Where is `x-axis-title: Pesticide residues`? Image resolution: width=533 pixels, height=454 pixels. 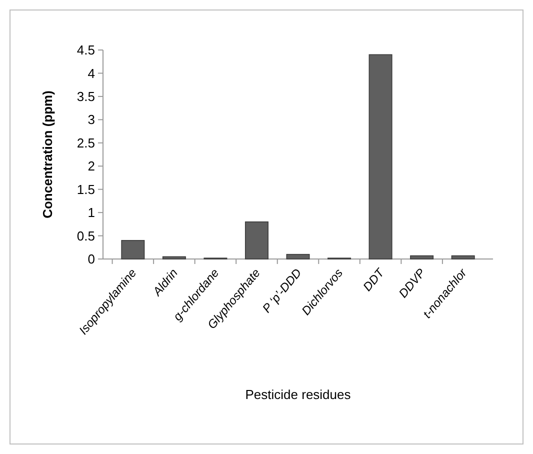
x-axis-title: Pesticide residues is located at coordinates (298, 394).